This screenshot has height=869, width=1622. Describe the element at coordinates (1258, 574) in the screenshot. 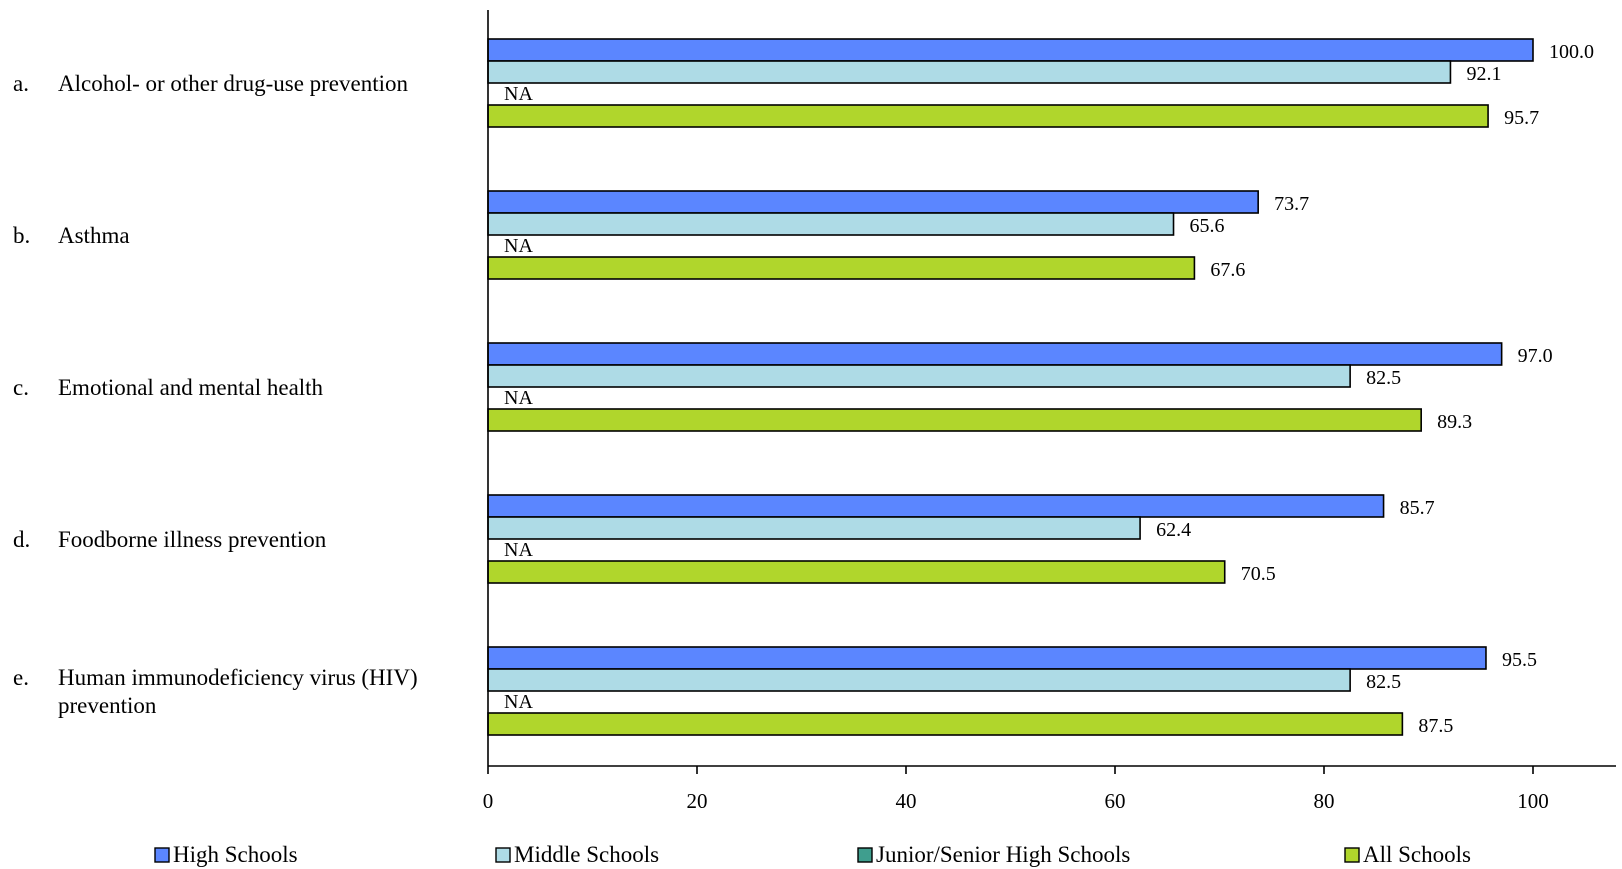

I see `data-label: 70.5` at that location.